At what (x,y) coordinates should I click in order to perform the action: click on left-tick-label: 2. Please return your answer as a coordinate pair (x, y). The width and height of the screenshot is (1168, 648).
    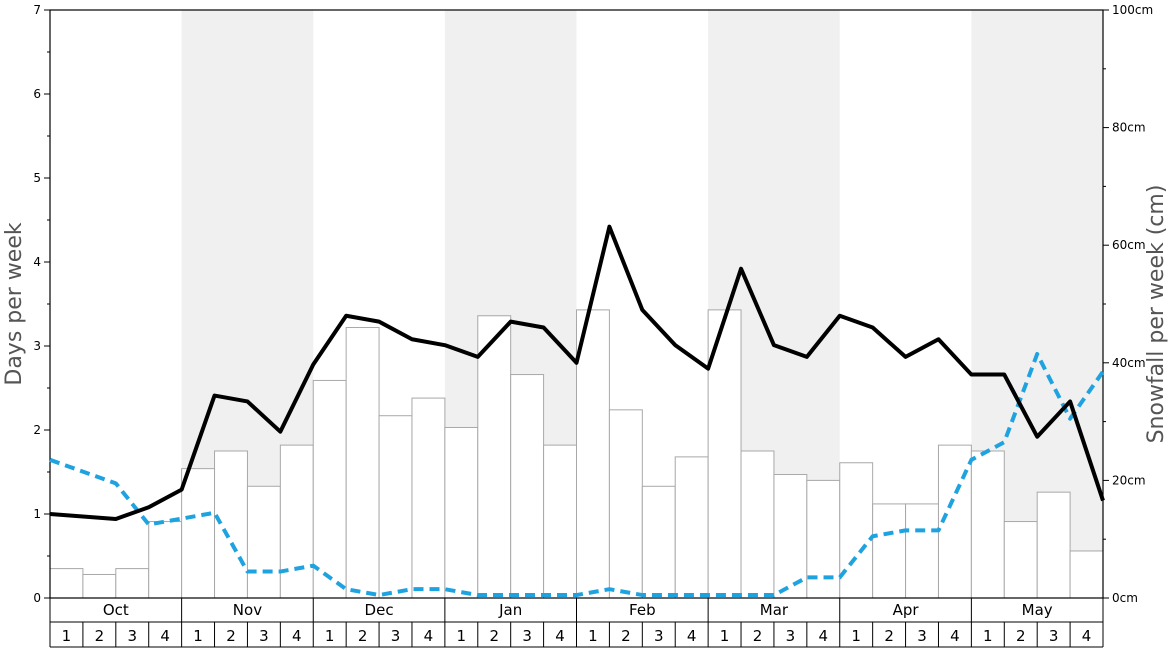
    Looking at the image, I should click on (37, 430).